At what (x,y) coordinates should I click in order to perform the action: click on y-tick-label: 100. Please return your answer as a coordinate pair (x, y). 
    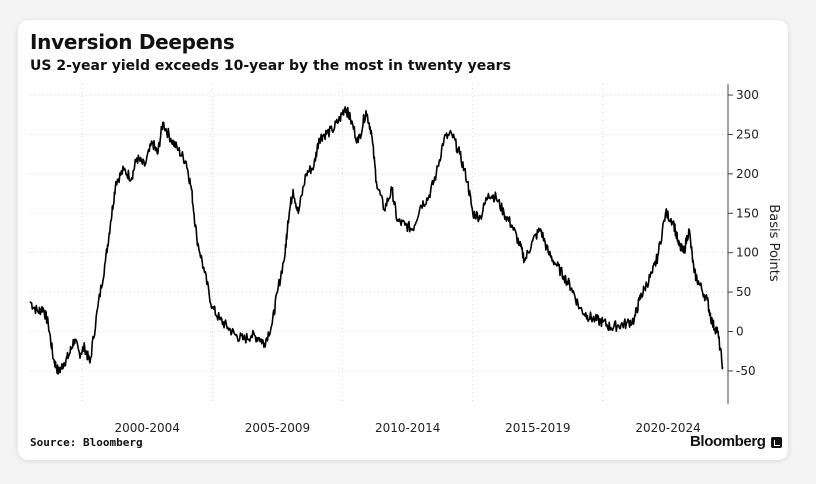
    Looking at the image, I should click on (747, 253).